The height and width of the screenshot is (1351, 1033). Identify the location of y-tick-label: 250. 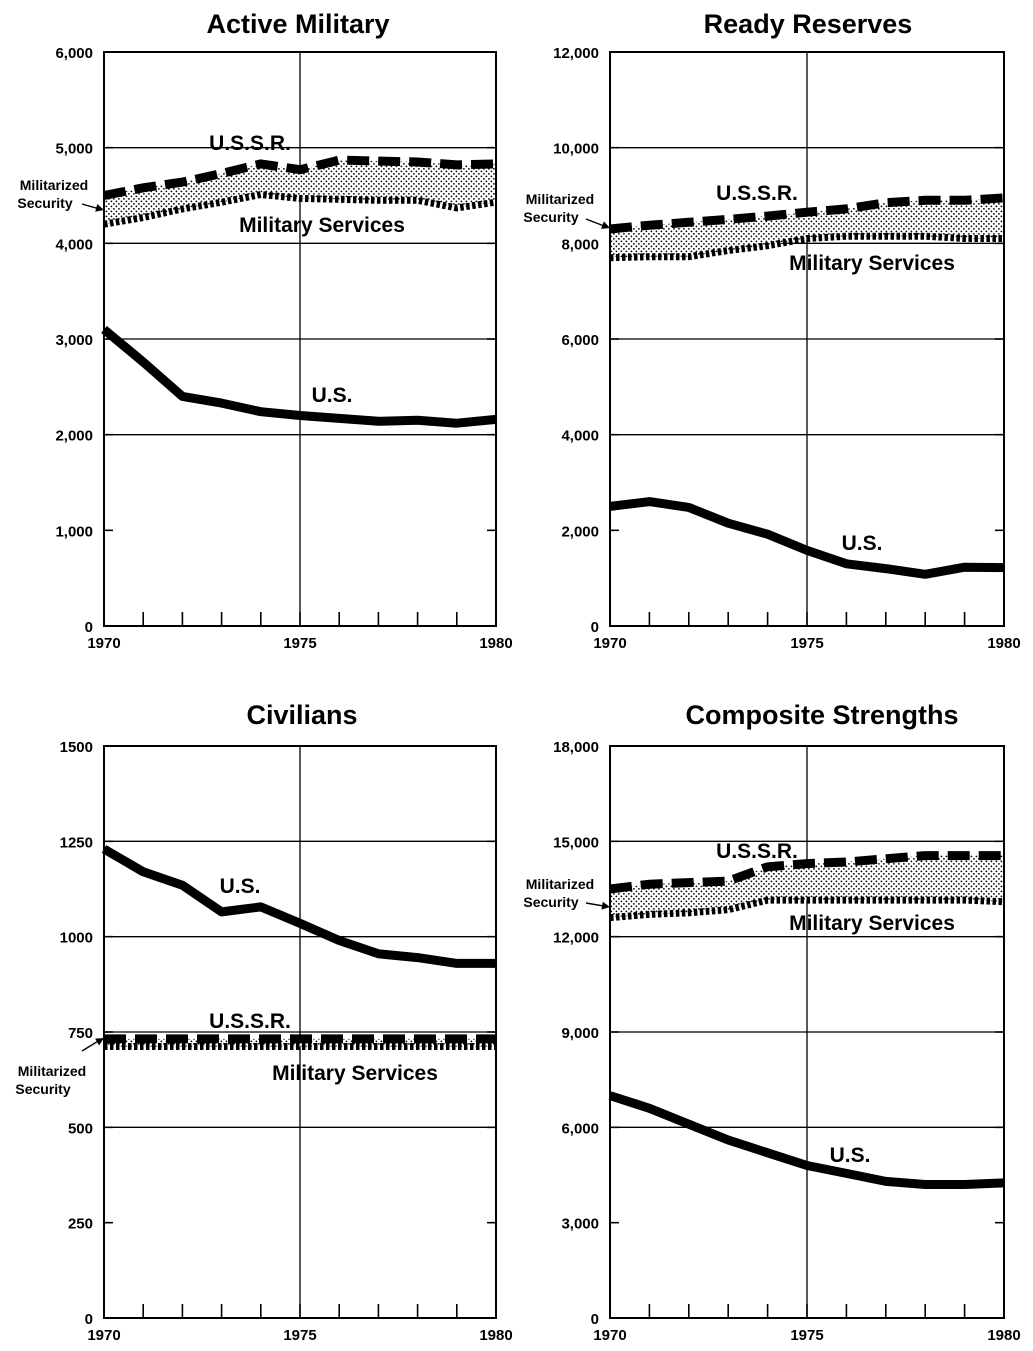
(80, 1224).